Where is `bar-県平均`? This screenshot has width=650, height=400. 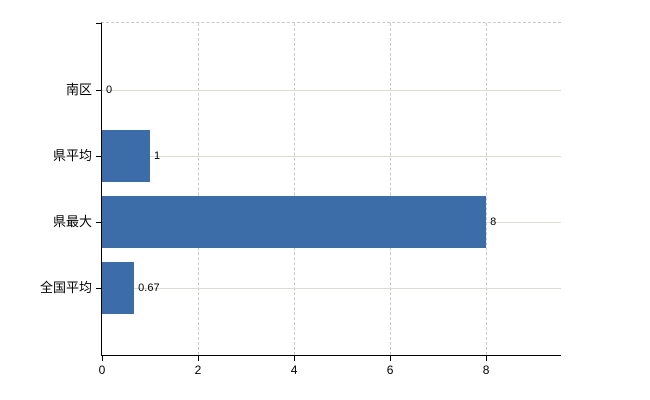 bar-県平均 is located at coordinates (126, 156).